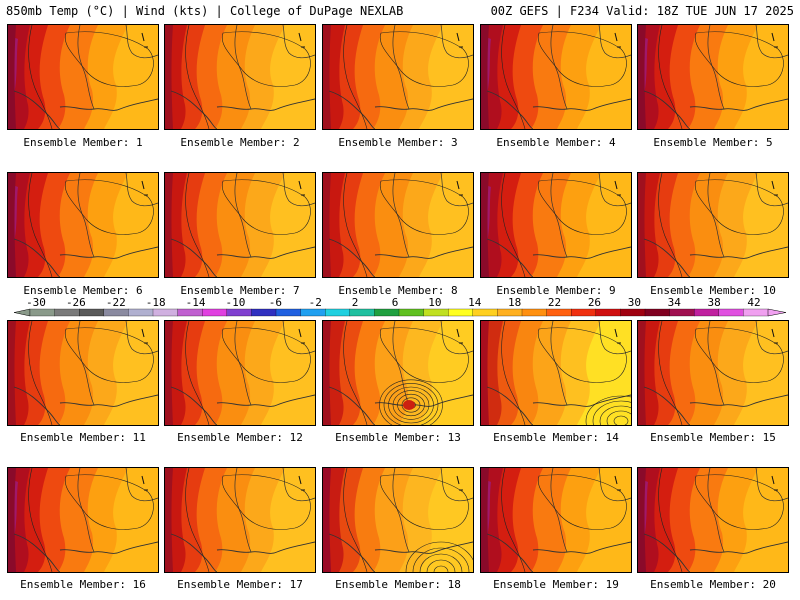 This screenshot has height=600, width=800. What do you see at coordinates (116, 302) in the screenshot?
I see `colorbar-tick-label: -22` at bounding box center [116, 302].